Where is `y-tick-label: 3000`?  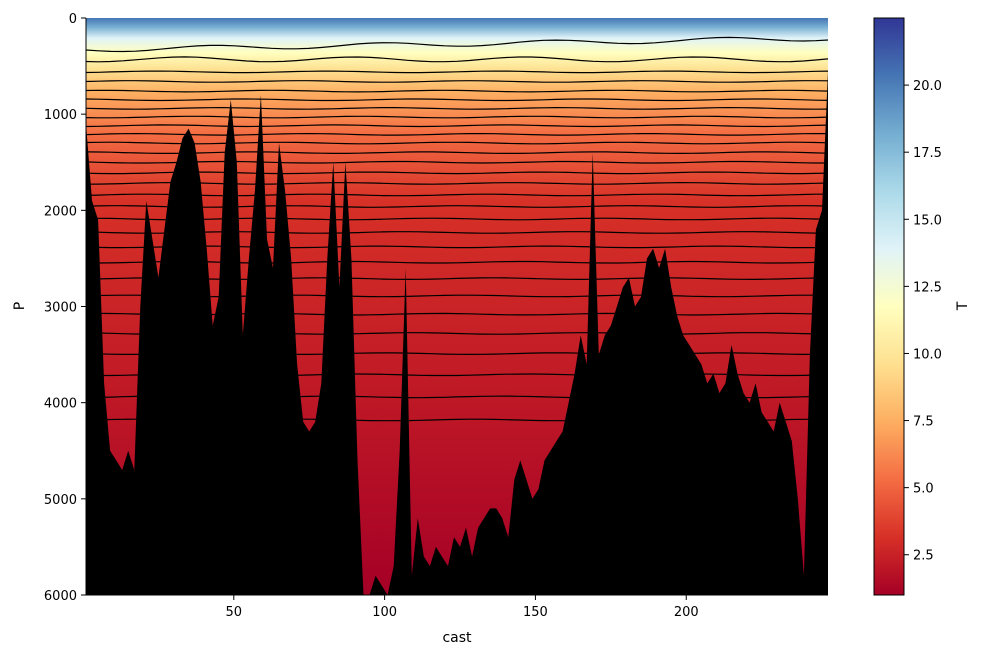 y-tick-label: 3000 is located at coordinates (60, 308).